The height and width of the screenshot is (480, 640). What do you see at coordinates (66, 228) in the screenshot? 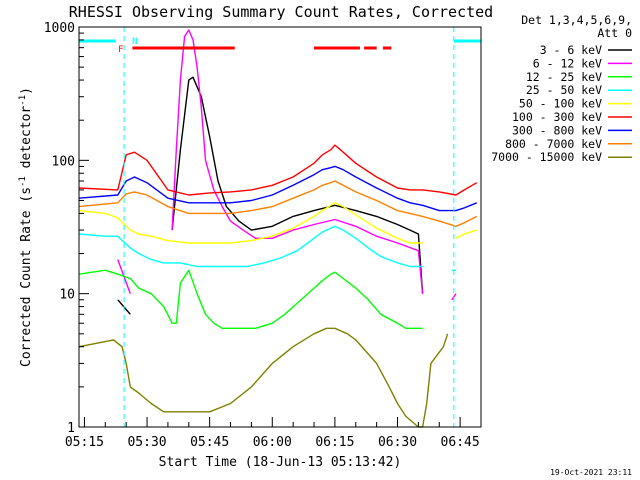
I see `y-axis: 1 10 100 1000` at bounding box center [66, 228].